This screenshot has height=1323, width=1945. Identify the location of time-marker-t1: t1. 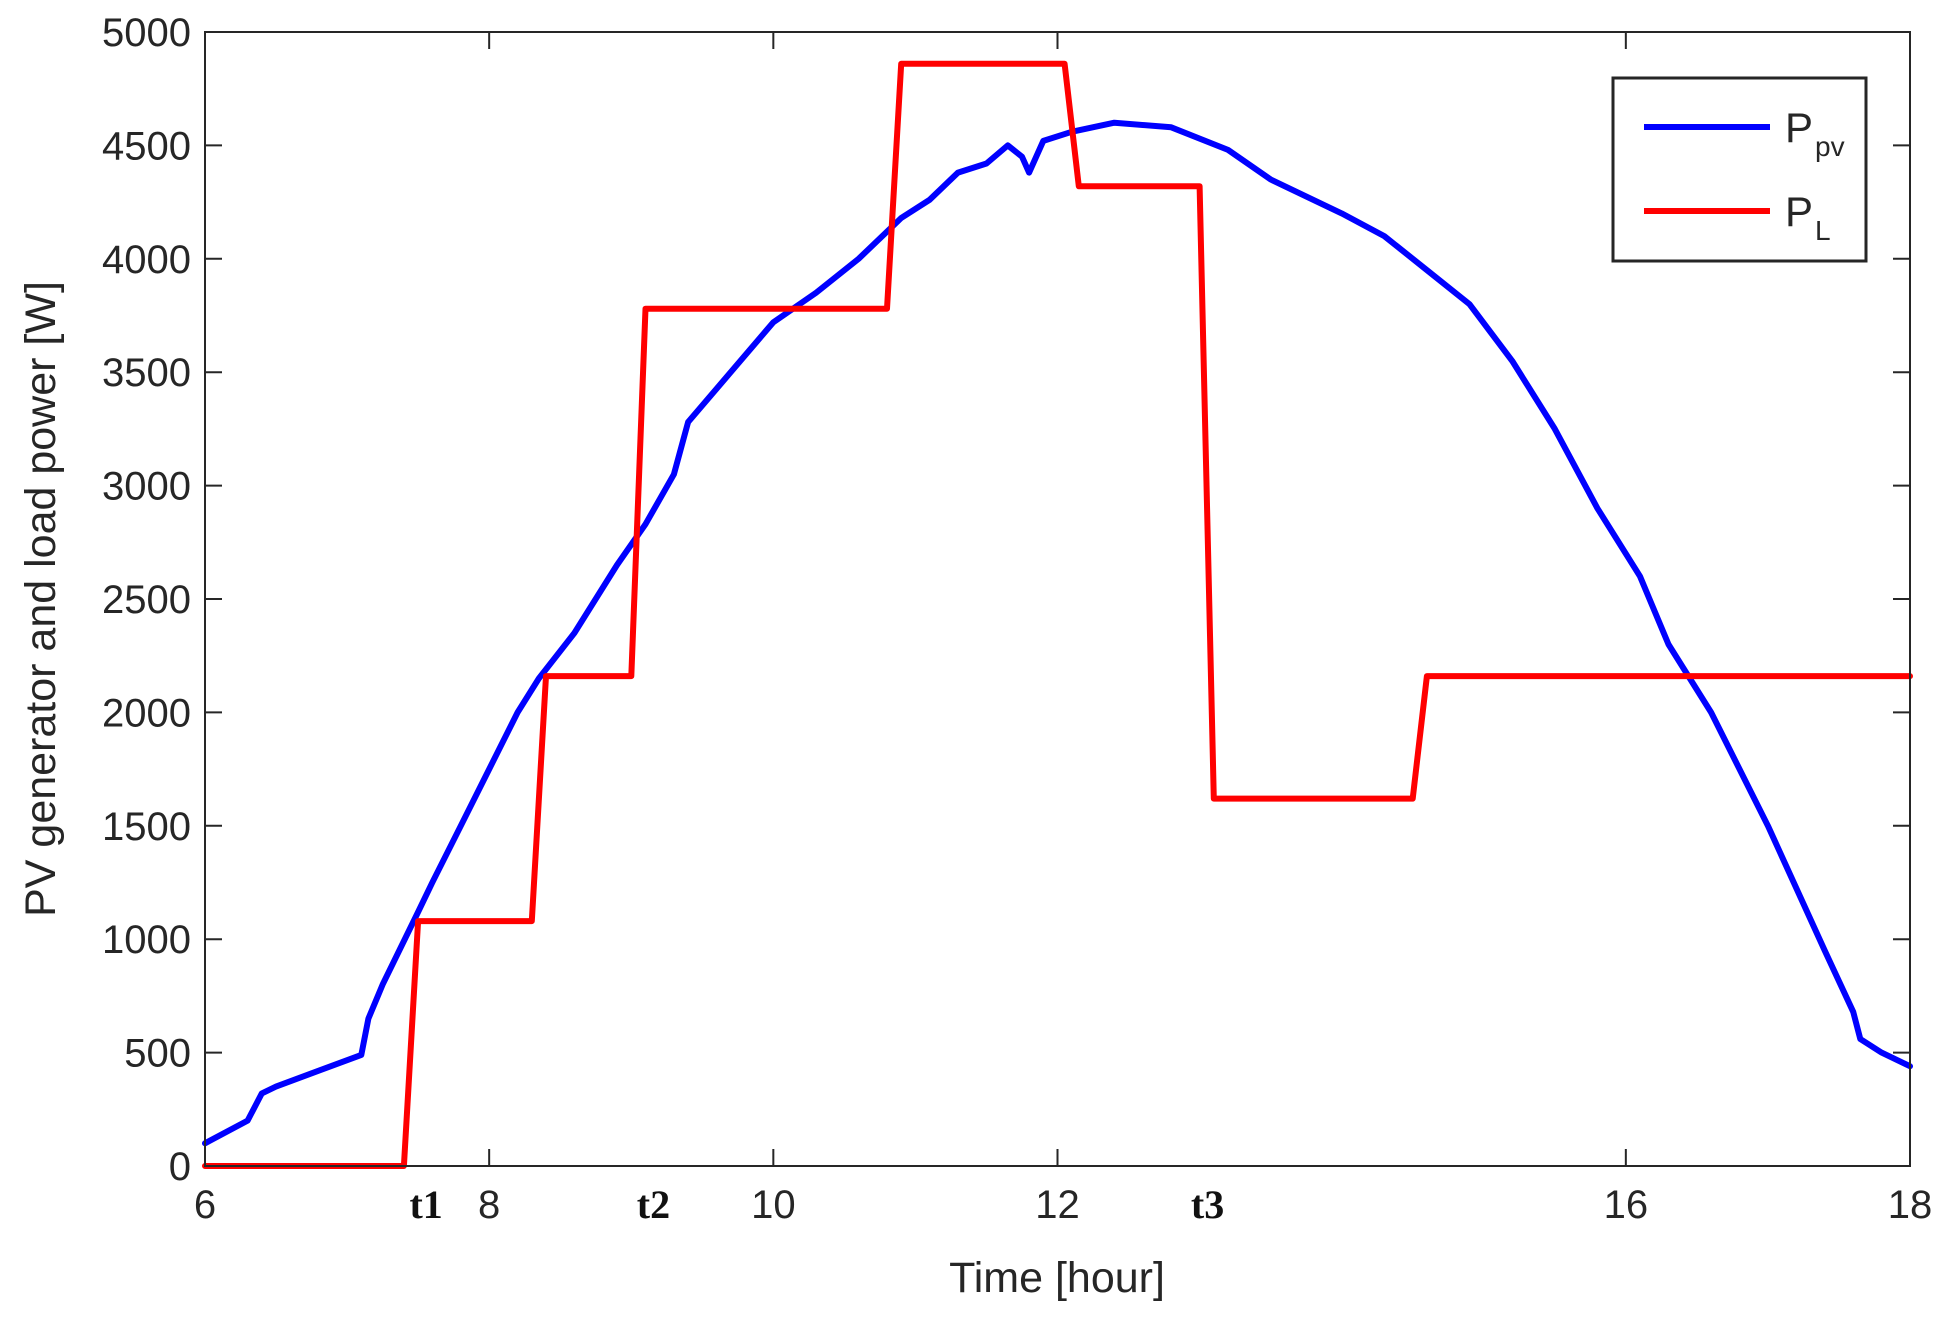
(425, 1204).